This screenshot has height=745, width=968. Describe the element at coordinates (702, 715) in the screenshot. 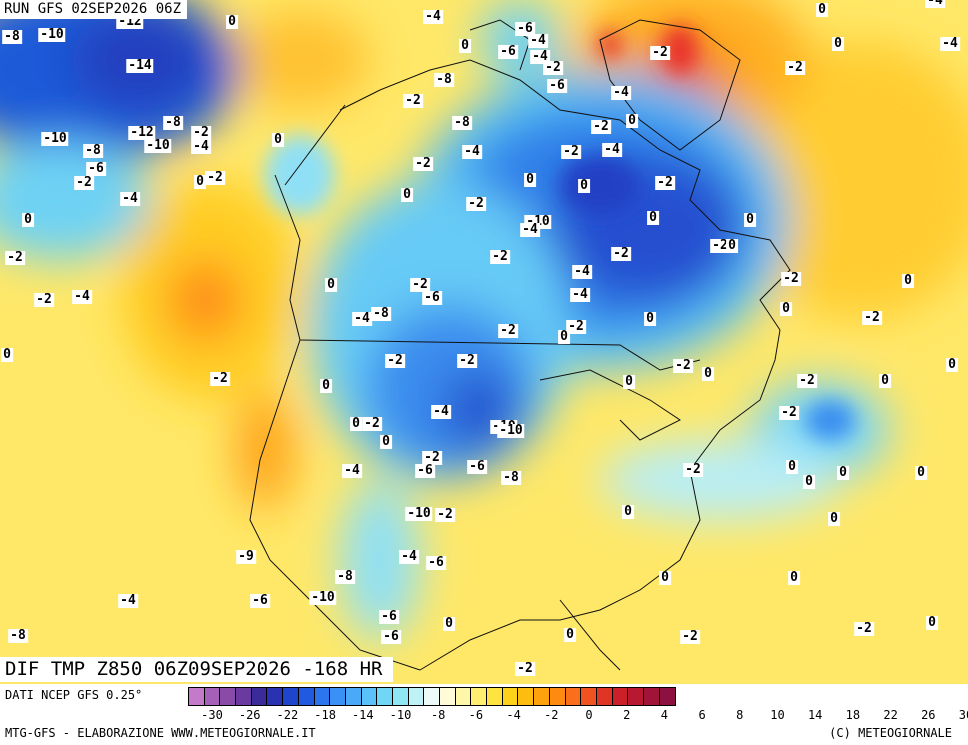

I see `scale-tick-label: 6` at that location.